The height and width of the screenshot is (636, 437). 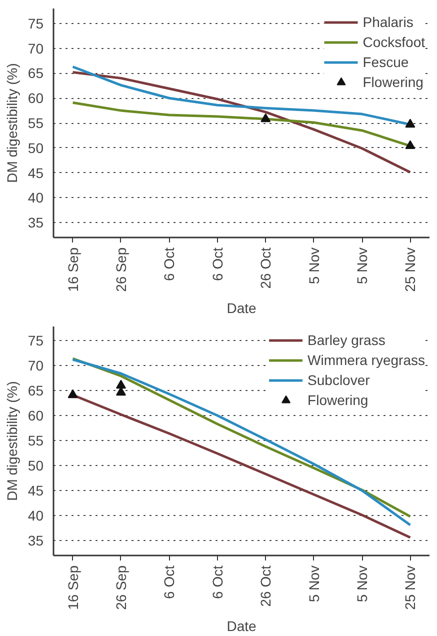 I want to click on legend-label: Barley grass, so click(x=347, y=340).